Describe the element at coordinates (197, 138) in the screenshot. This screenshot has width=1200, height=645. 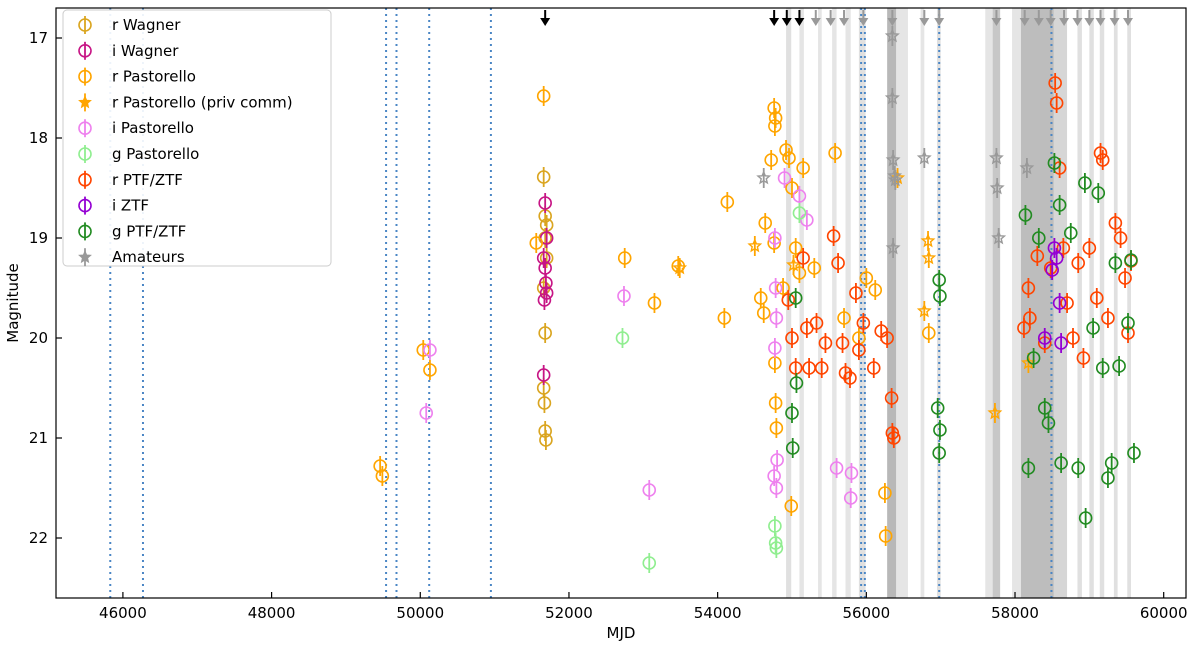
I see `legend-box` at that location.